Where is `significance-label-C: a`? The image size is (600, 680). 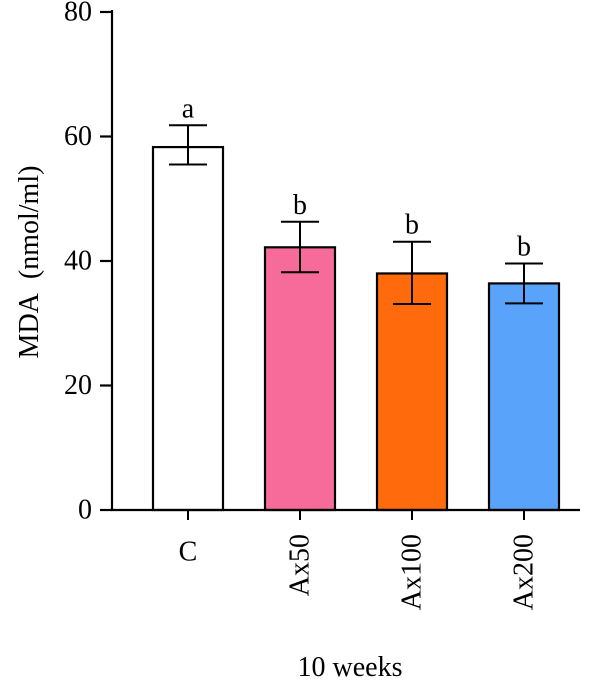
significance-label-C: a is located at coordinates (188, 108).